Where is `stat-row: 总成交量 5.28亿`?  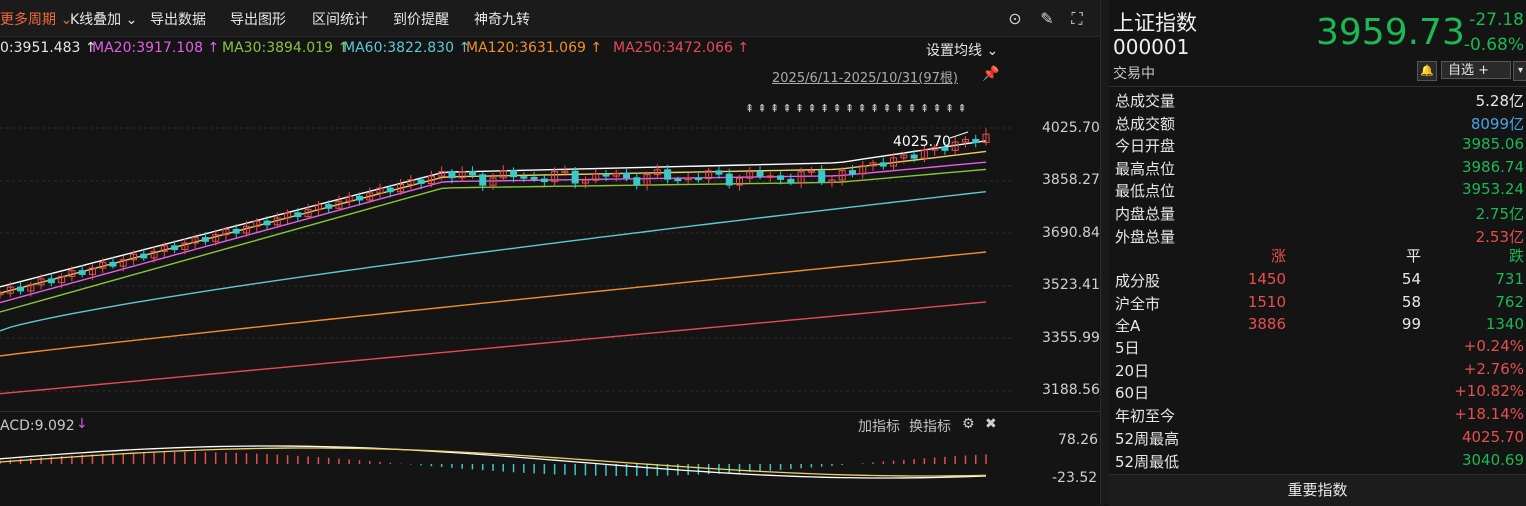 stat-row: 总成交量 5.28亿 is located at coordinates (1317, 101).